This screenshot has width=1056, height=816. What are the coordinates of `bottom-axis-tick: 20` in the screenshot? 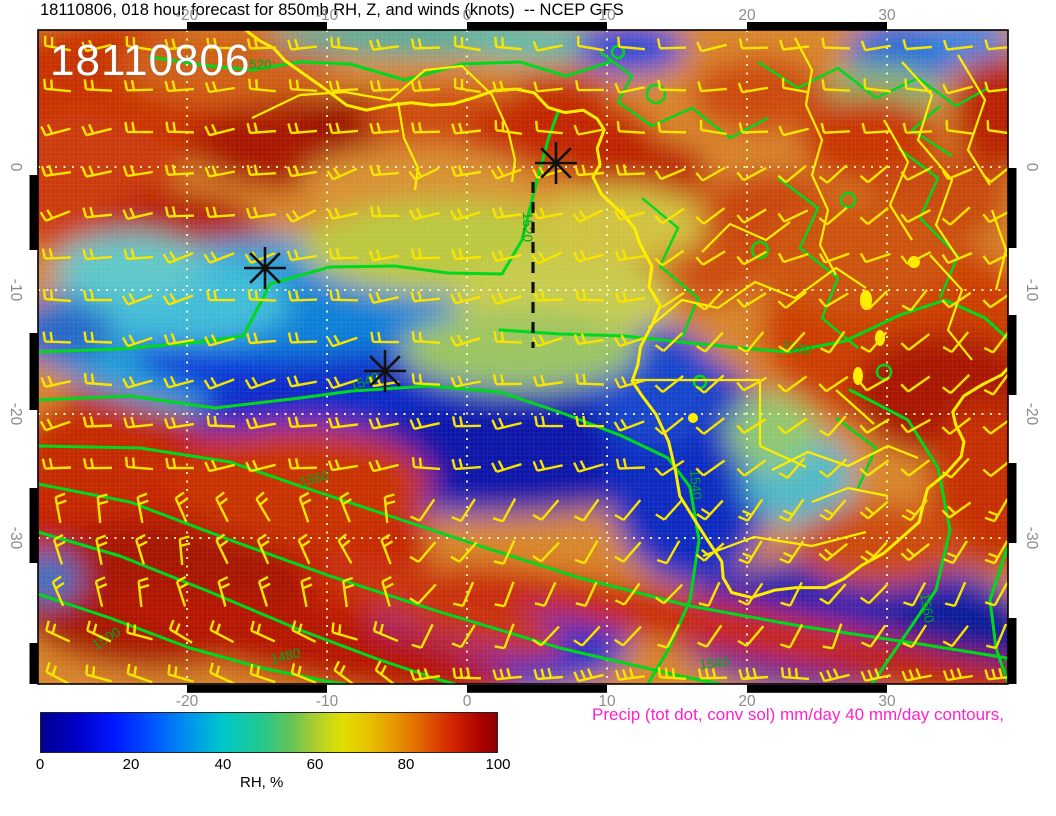 It's located at (747, 701).